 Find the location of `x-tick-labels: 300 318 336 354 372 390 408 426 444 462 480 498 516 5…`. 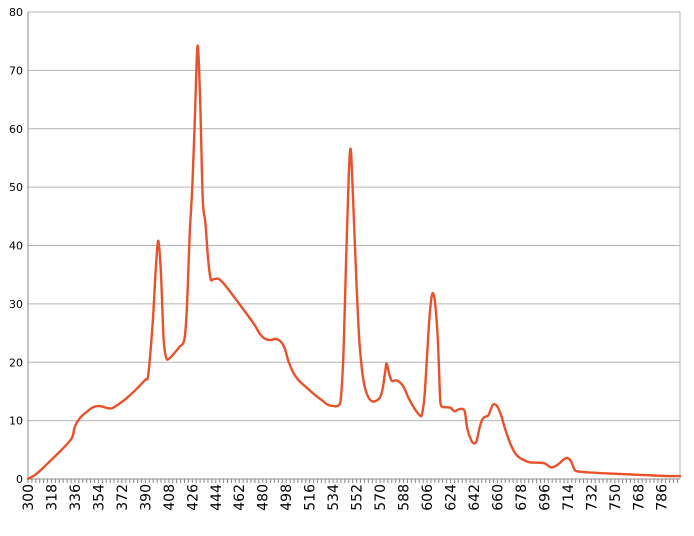

x-tick-labels: 300 318 336 354 372 390 408 426 444 462 480 498 516 5… is located at coordinates (346, 497).